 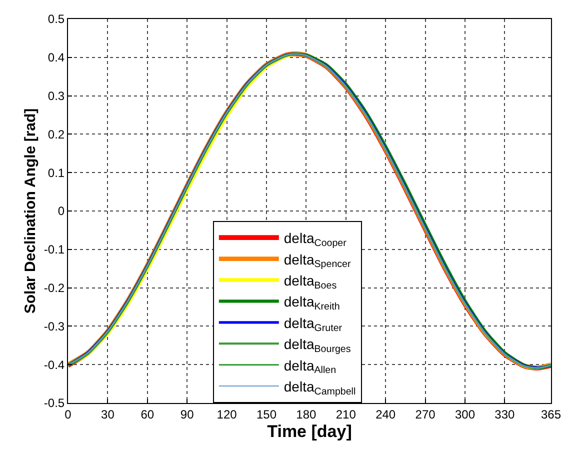 What do you see at coordinates (31, 211) in the screenshot?
I see `y-axis-title: Solar Declination Angle [rad]` at bounding box center [31, 211].